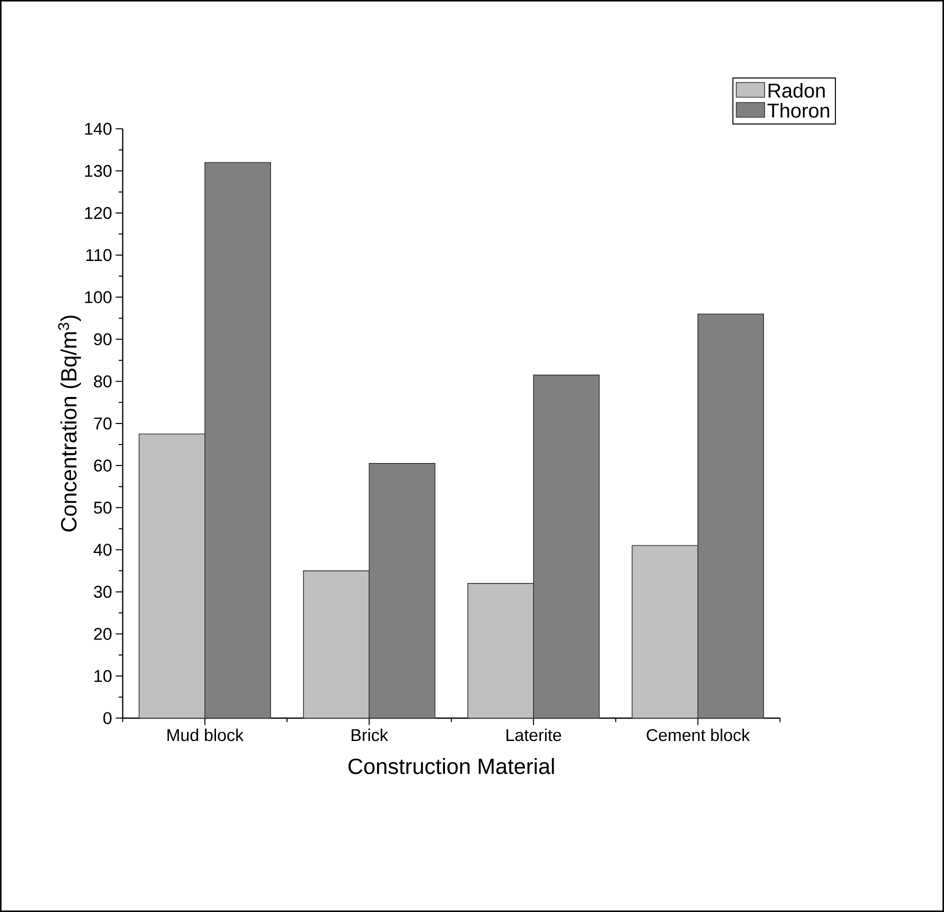 The width and height of the screenshot is (944, 912). I want to click on y-tick-label: 80, so click(103, 381).